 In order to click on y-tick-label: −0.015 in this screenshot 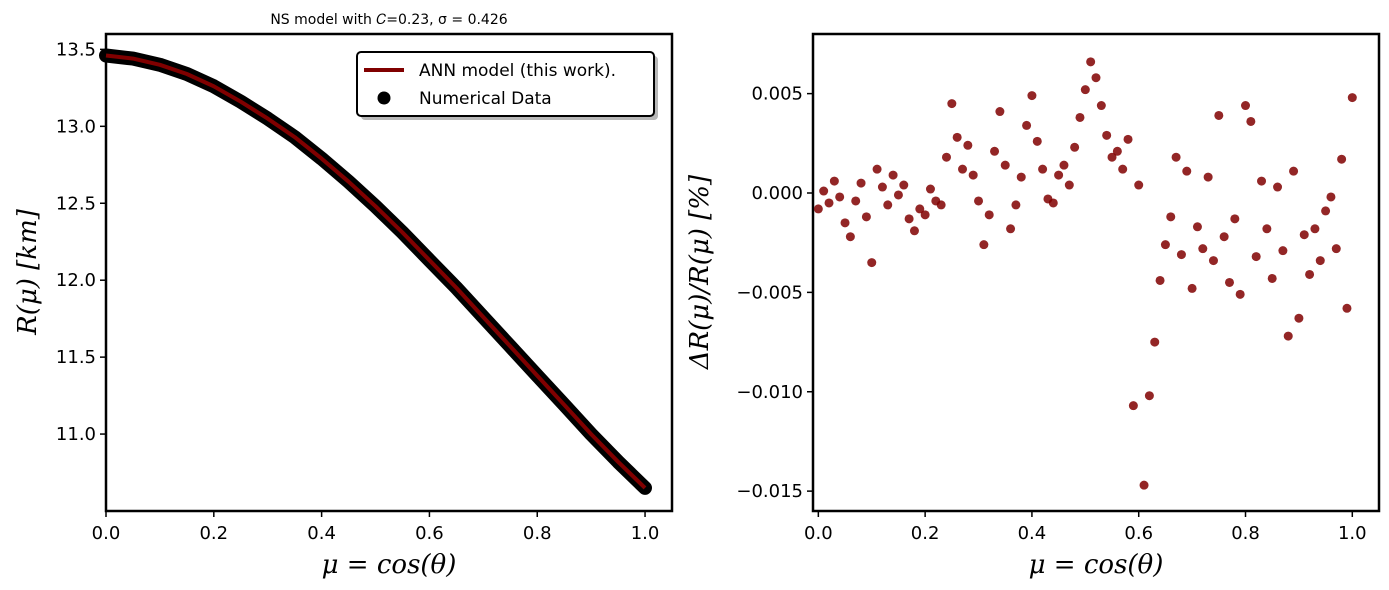, I will do `click(769, 491)`.